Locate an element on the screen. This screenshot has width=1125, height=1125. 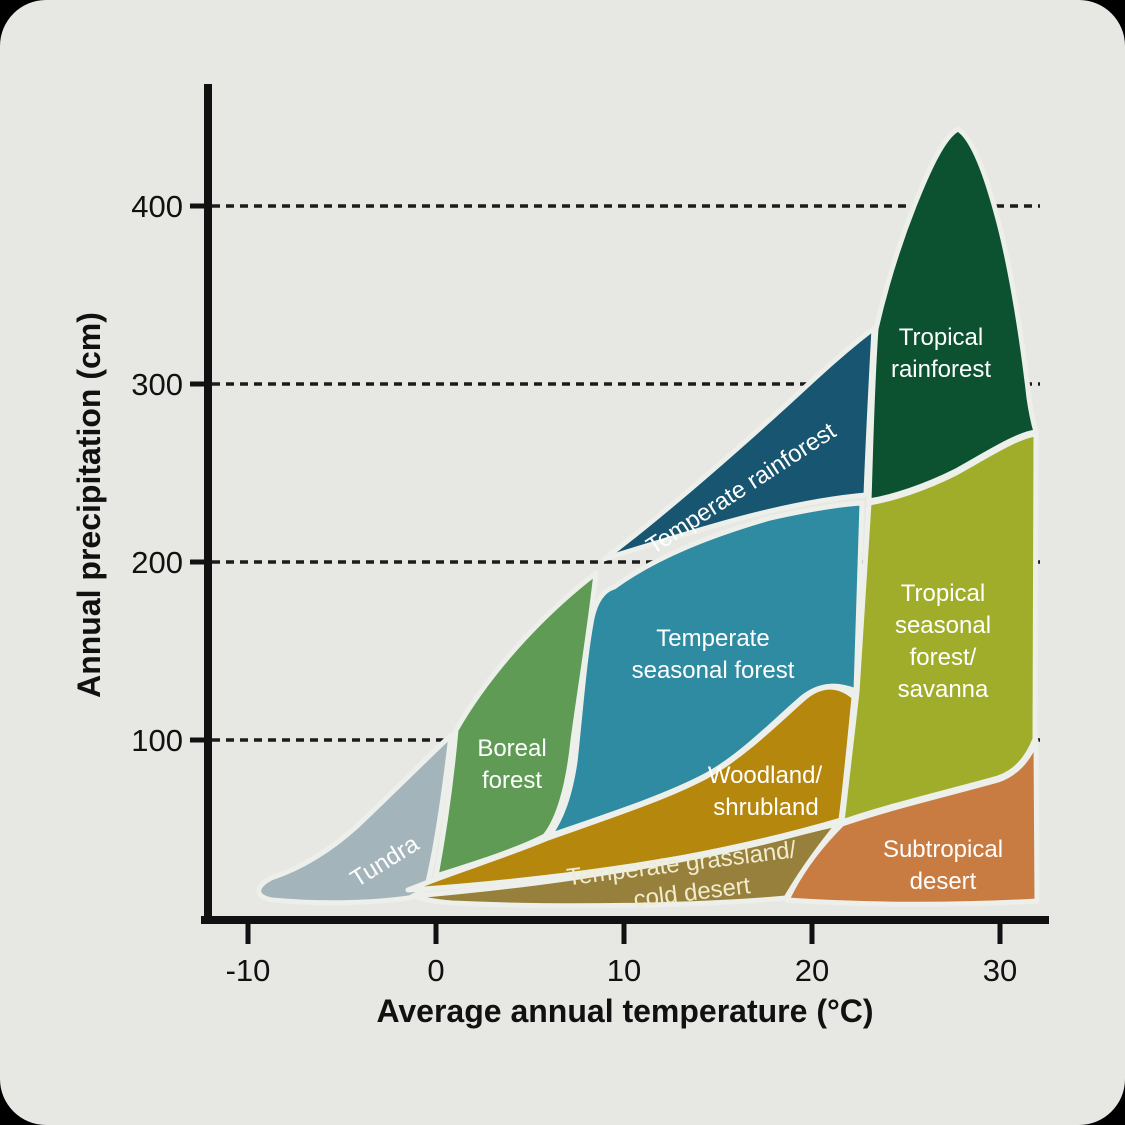
label-savanna-line2: seasonal is located at coordinates (943, 625).